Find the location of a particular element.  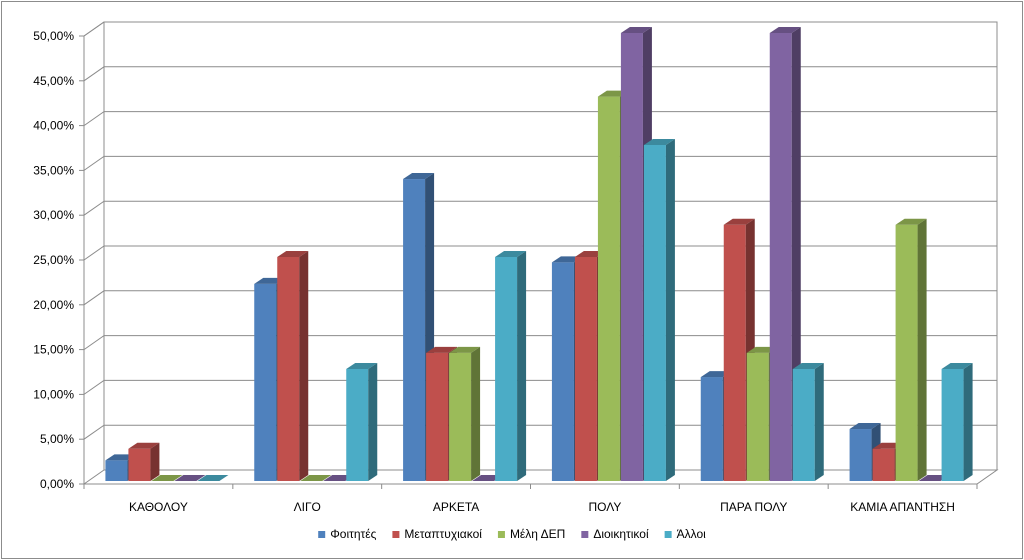

y-tick-label: 15,00% is located at coordinates (53, 350).